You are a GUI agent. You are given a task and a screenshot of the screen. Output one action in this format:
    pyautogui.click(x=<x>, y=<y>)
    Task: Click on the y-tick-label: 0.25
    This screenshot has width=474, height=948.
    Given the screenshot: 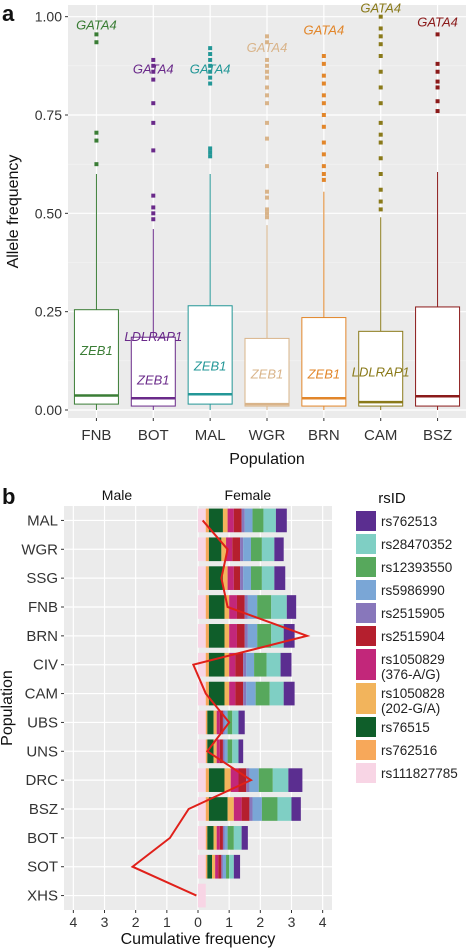 What is the action you would take?
    pyautogui.click(x=48, y=312)
    